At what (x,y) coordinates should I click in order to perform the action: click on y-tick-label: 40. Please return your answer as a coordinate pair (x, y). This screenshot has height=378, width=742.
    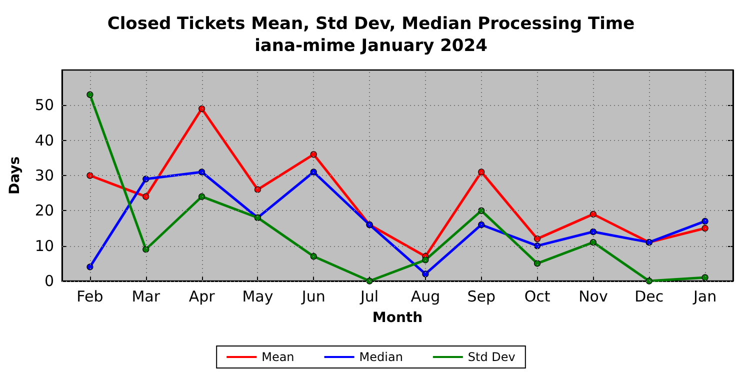
    Looking at the image, I should click on (44, 140).